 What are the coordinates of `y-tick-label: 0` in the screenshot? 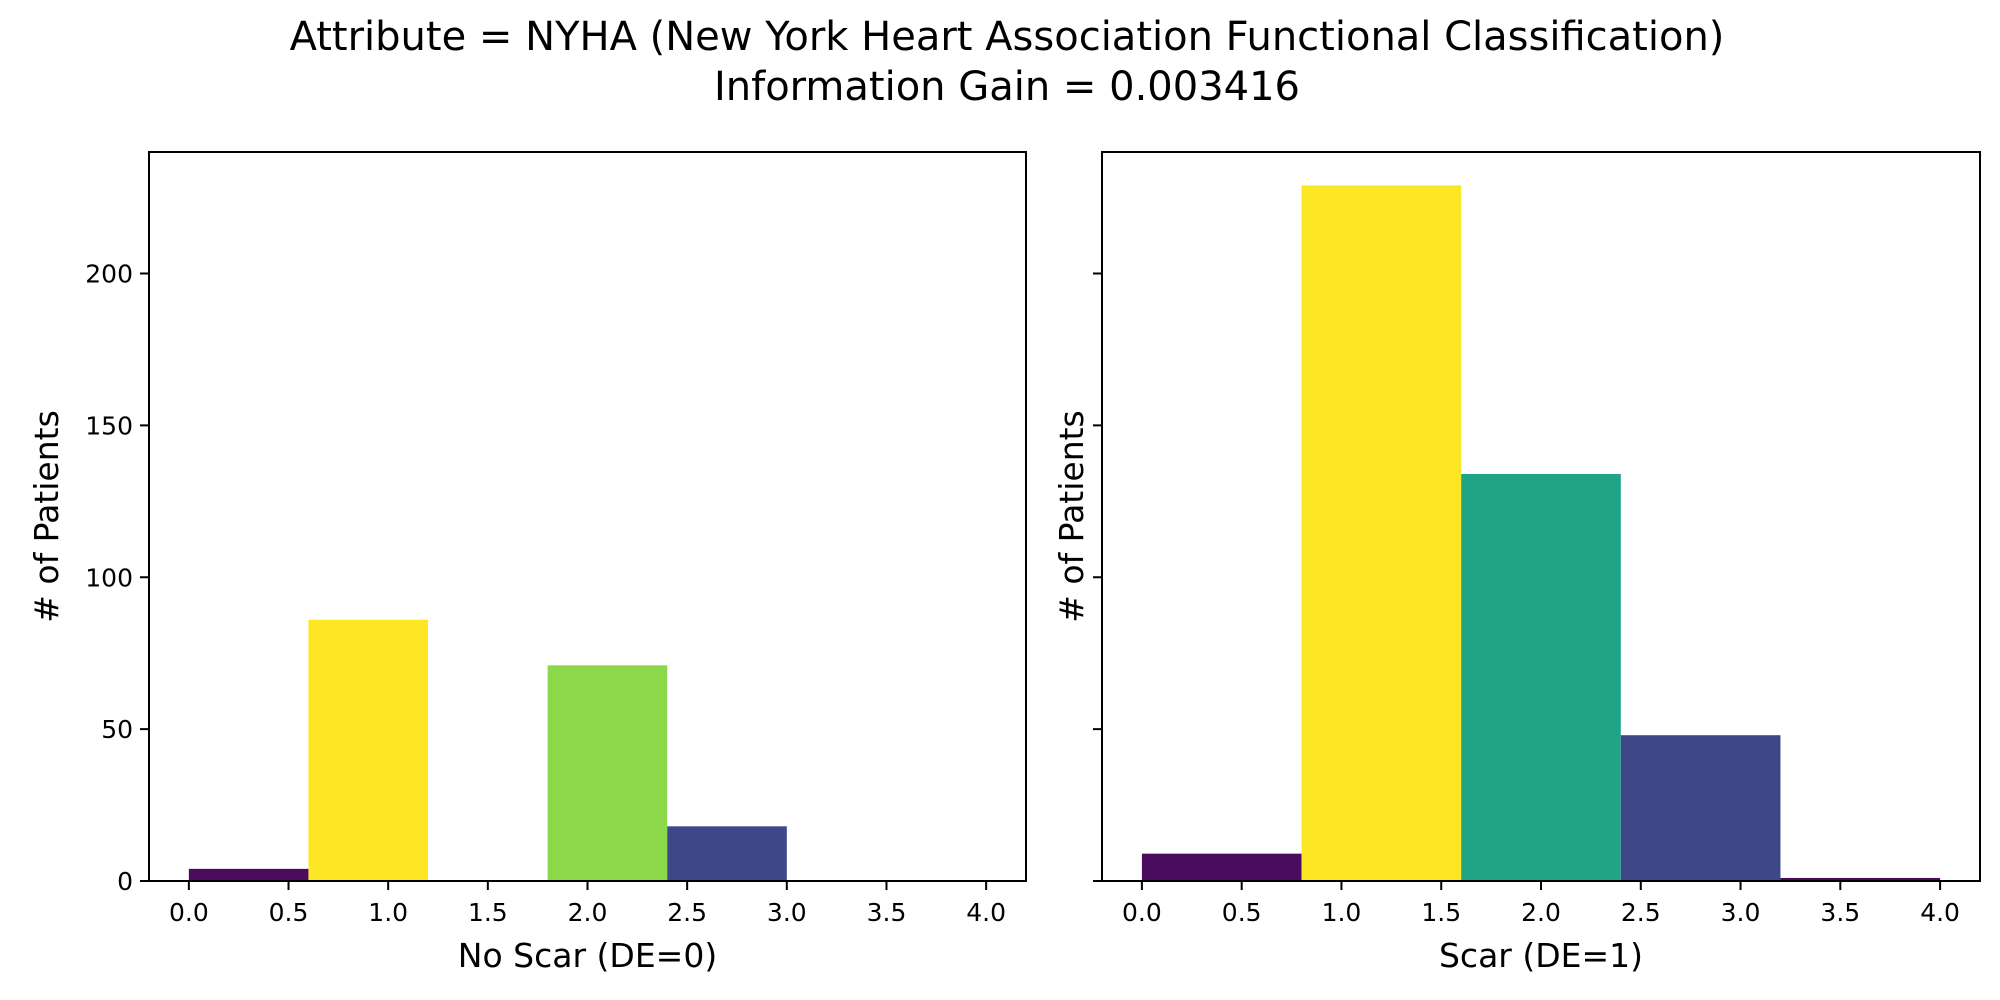 It's located at (125, 881).